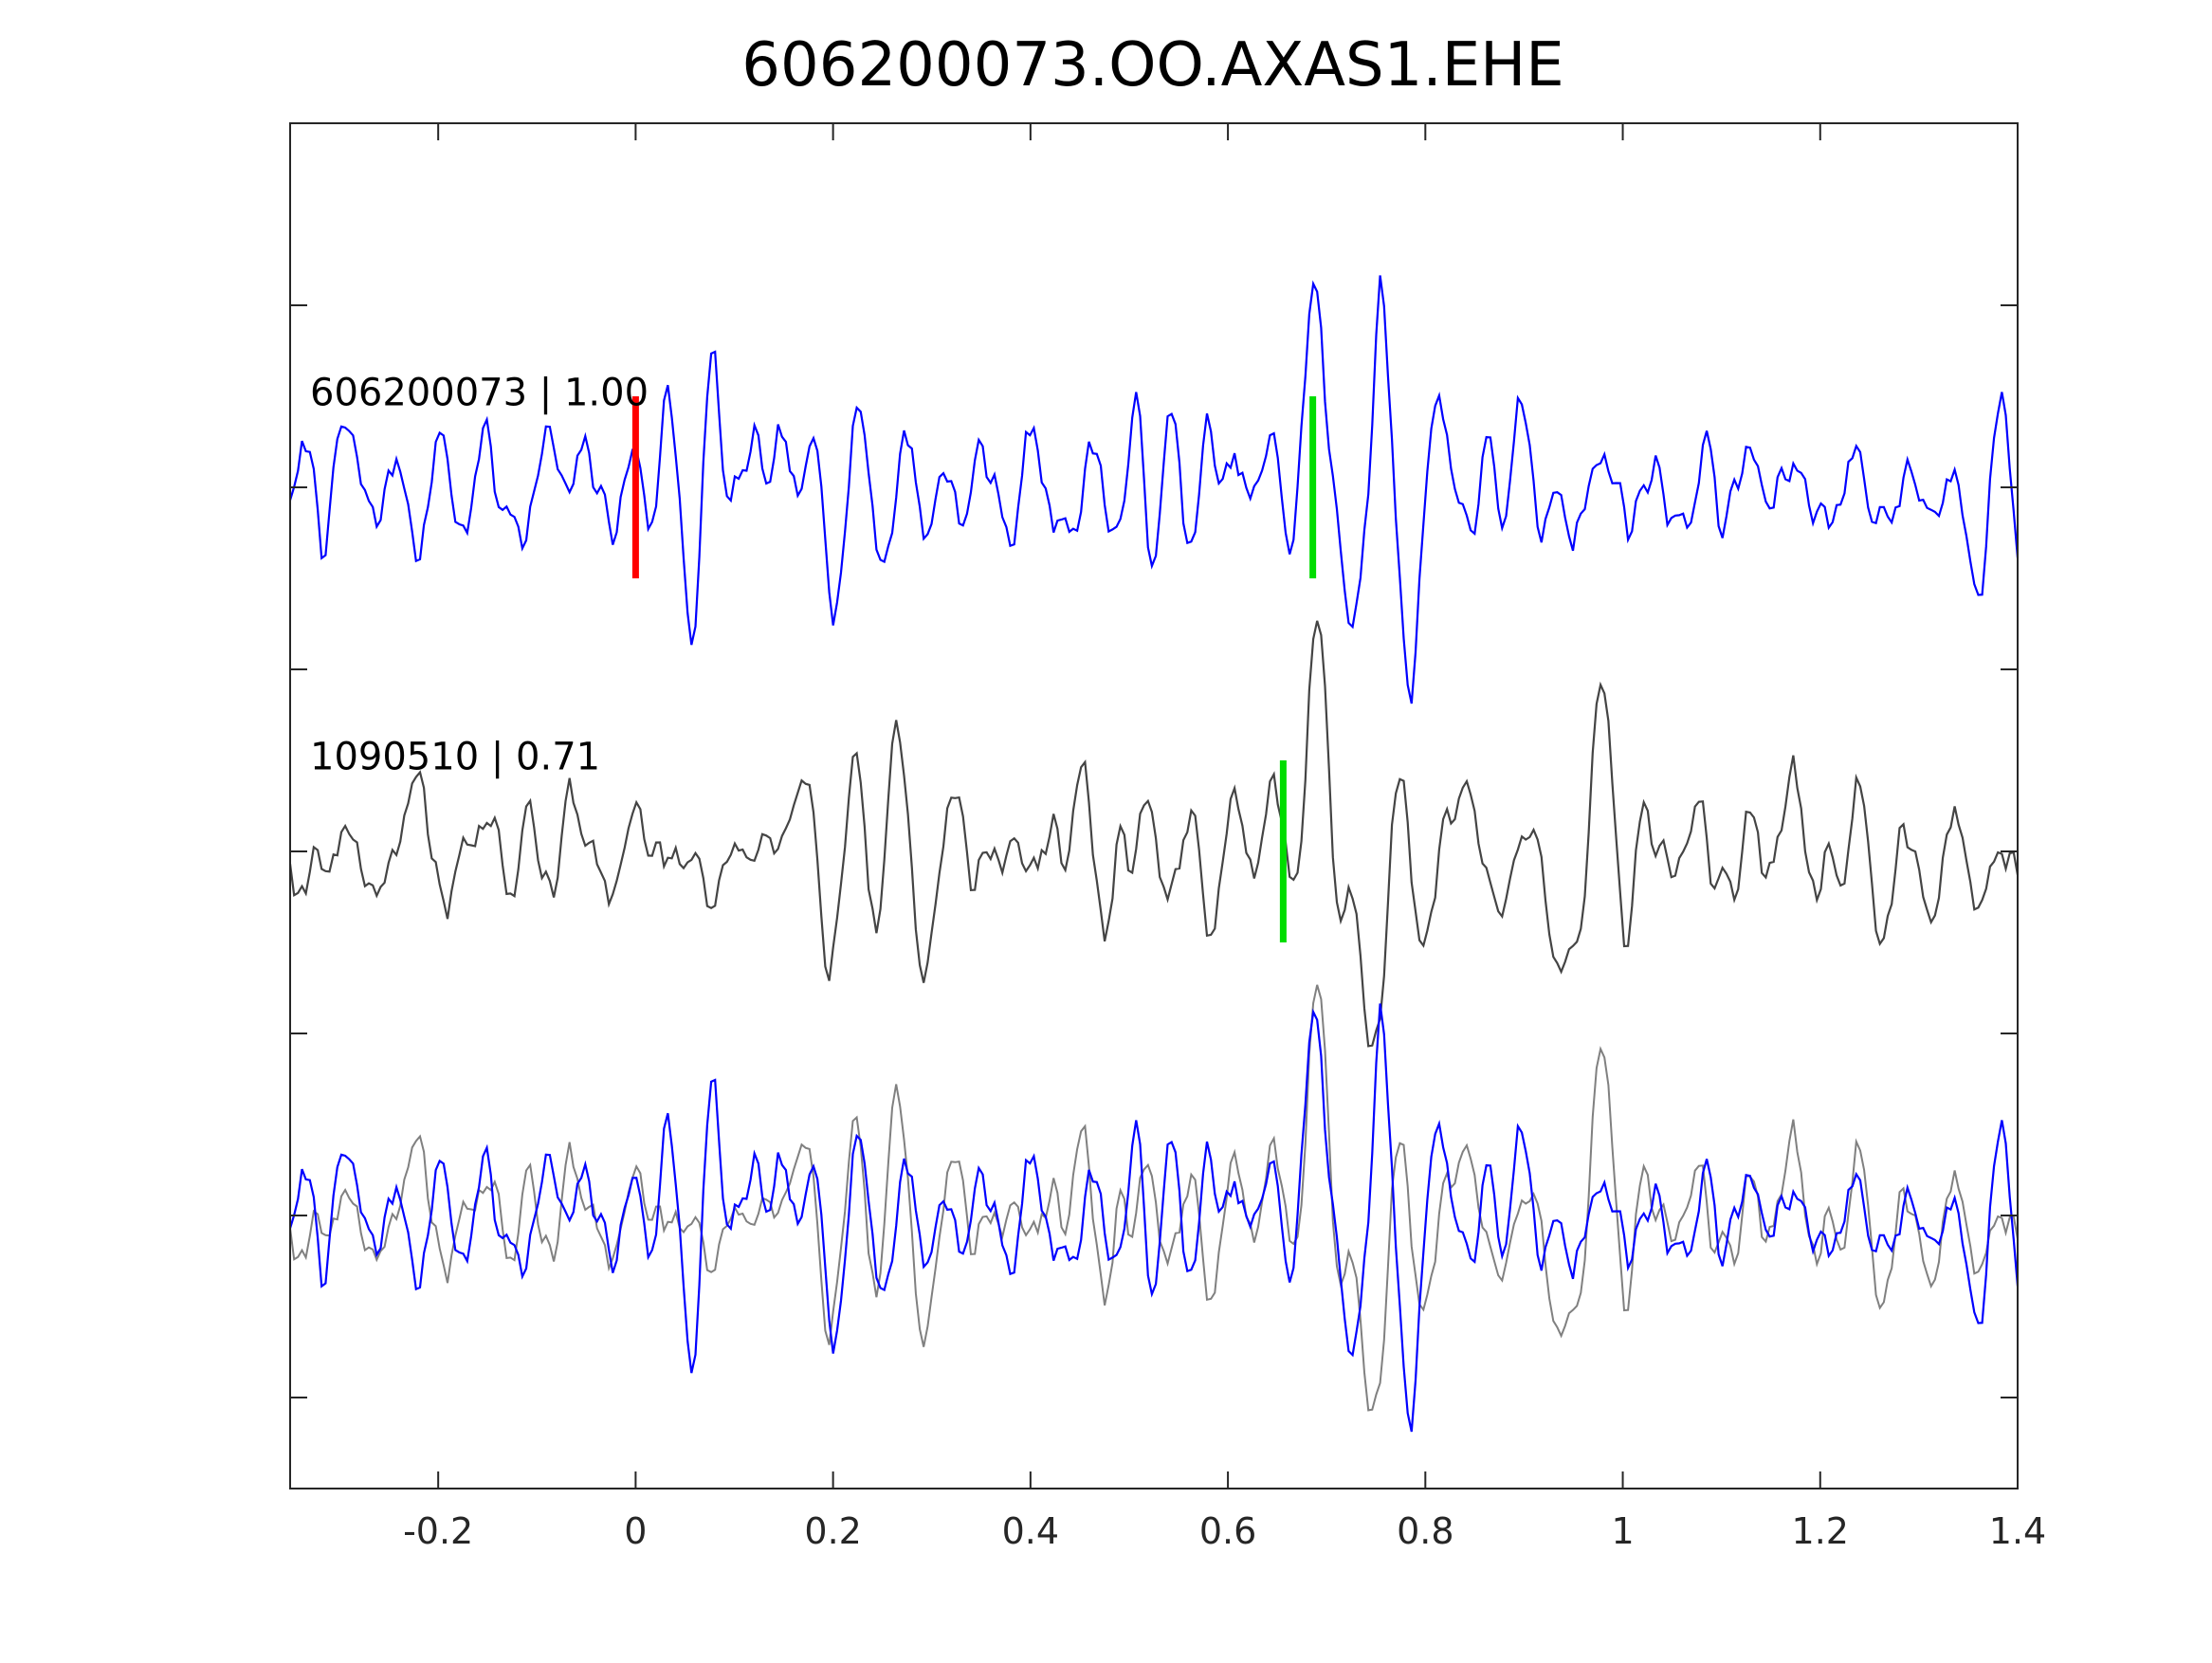  What do you see at coordinates (479, 393) in the screenshot?
I see `trace-label-1: 606200073 | 1.00` at bounding box center [479, 393].